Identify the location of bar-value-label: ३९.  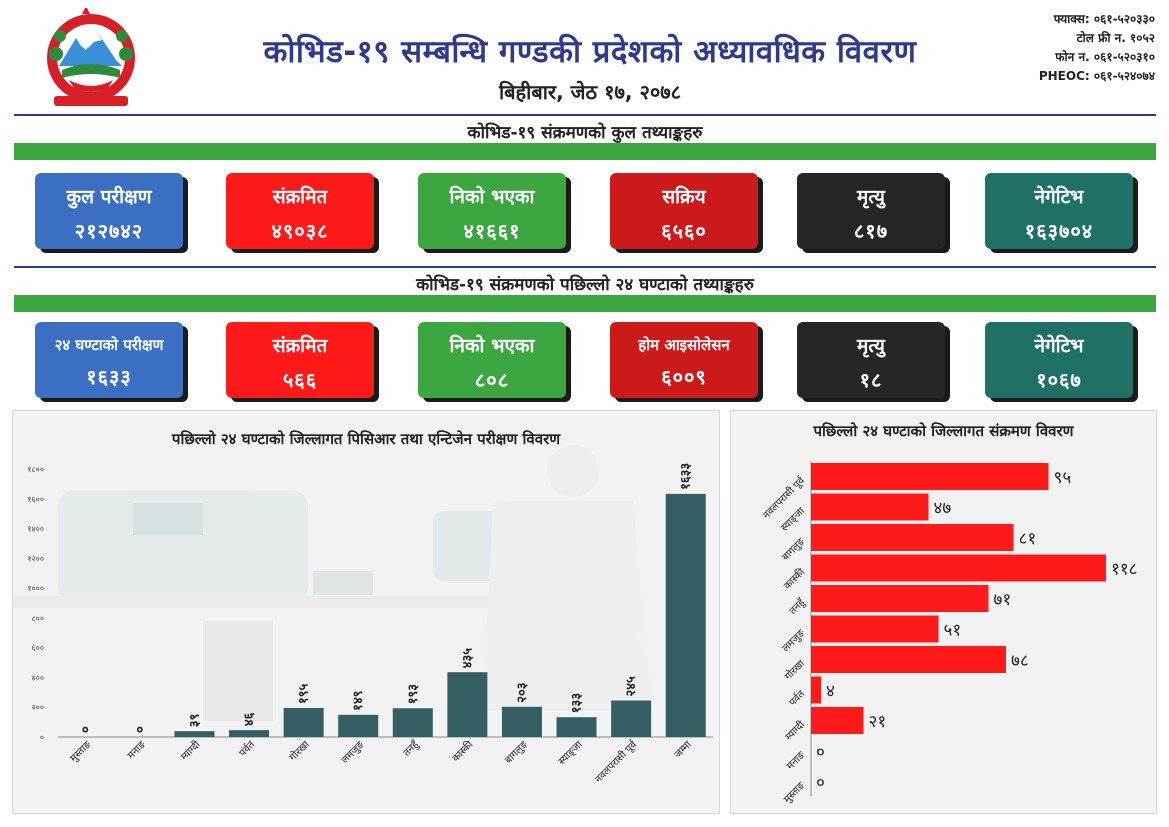
(194, 721).